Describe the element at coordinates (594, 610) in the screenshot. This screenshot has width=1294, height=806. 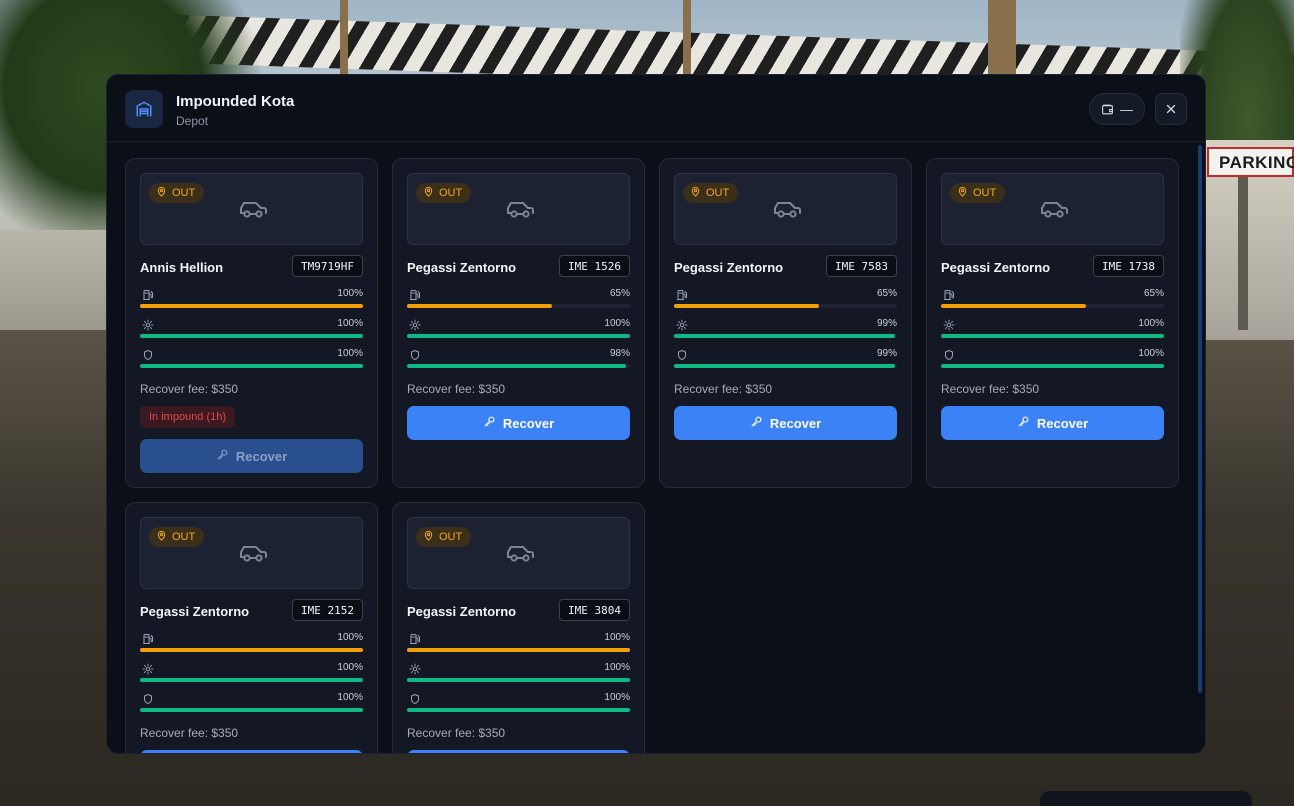
I see `license-plate: IME 3804` at that location.